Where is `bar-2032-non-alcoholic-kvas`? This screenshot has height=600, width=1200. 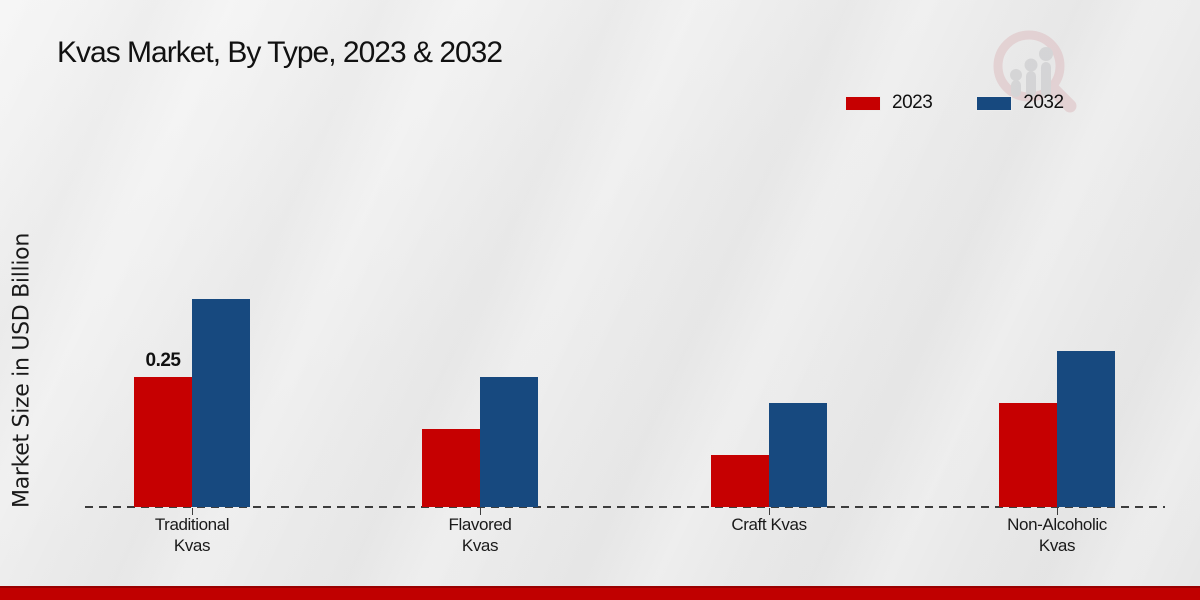 bar-2032-non-alcoholic-kvas is located at coordinates (1086, 429).